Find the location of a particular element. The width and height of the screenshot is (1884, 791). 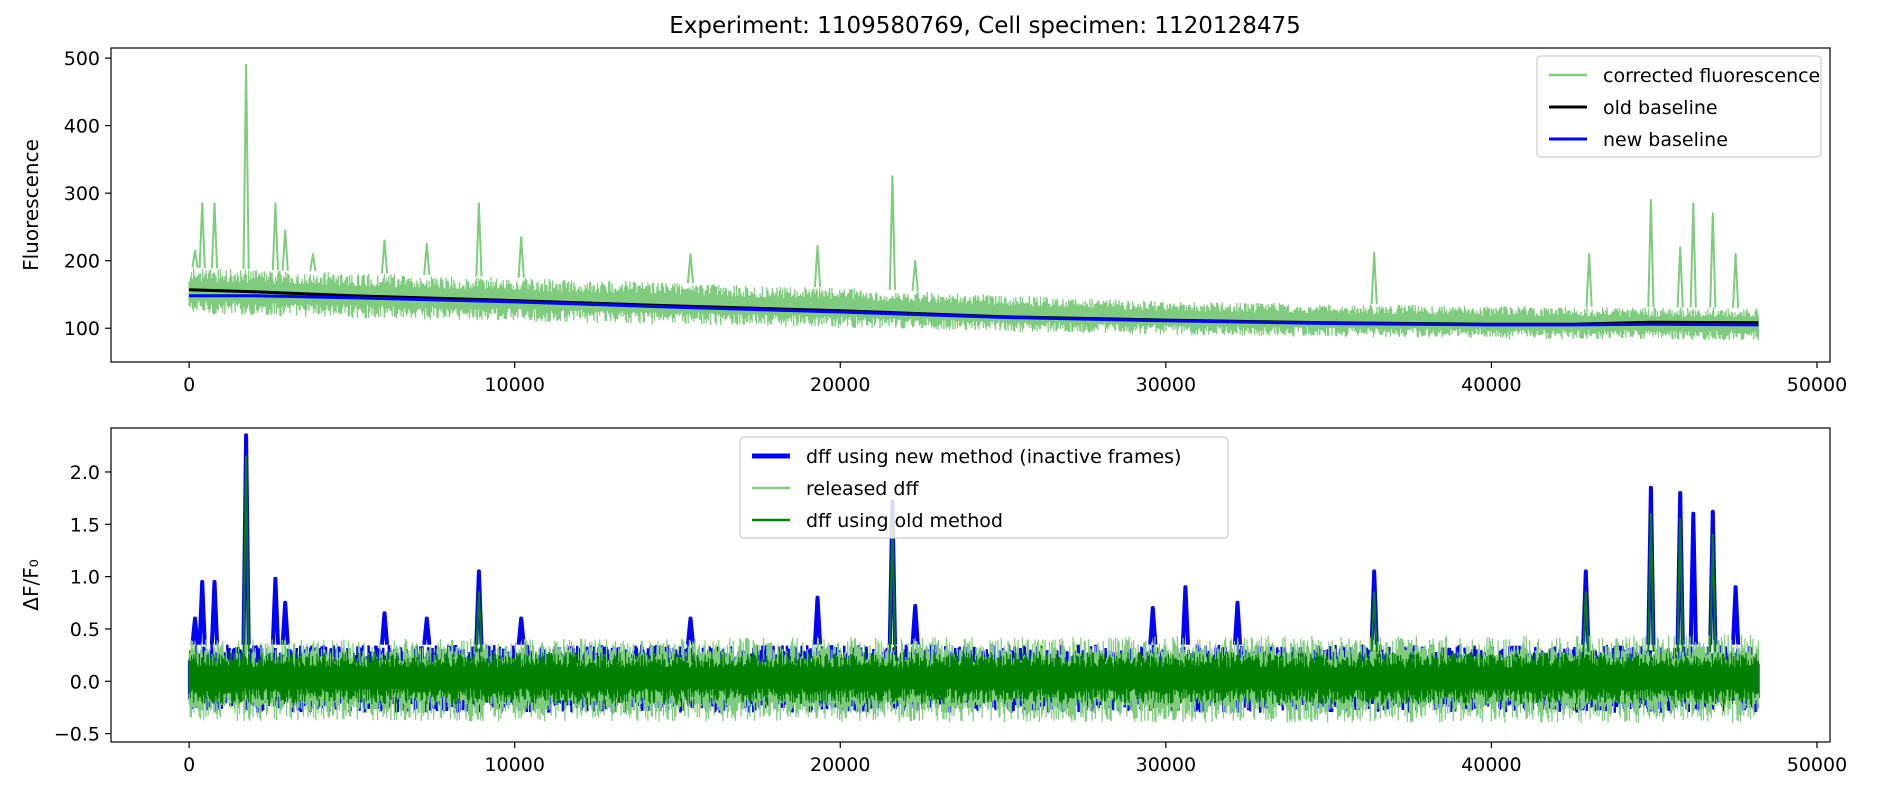

y-tick-label: 200 is located at coordinates (82, 262).